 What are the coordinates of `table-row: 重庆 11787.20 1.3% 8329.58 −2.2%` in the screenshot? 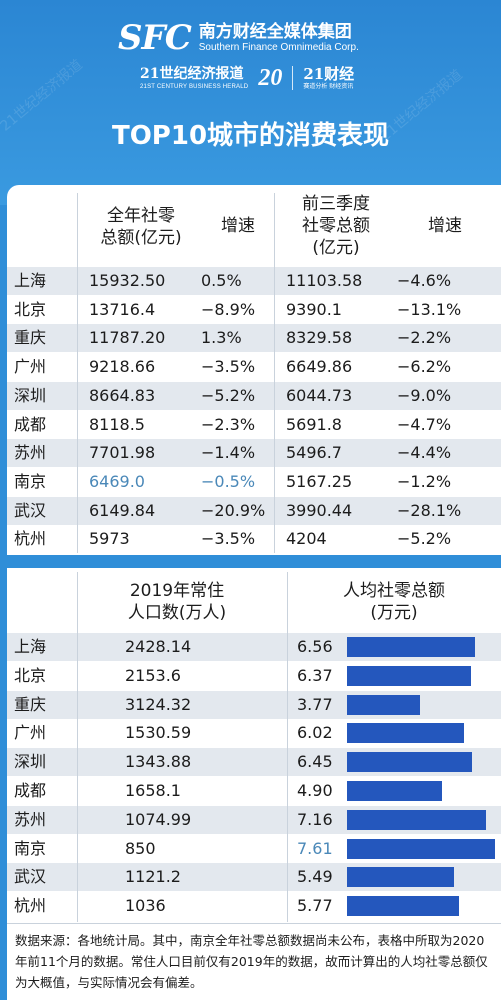 It's located at (254, 338).